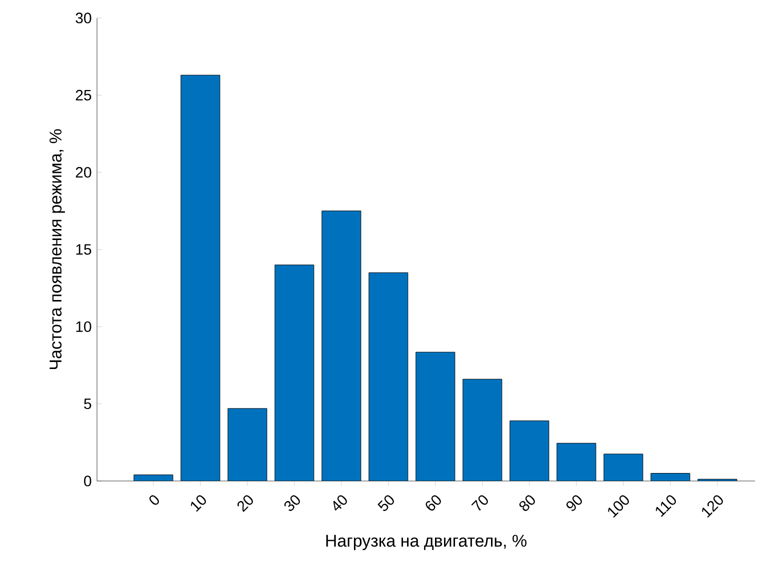 This screenshot has width=769, height=581. What do you see at coordinates (84, 172) in the screenshot?
I see `y-tick-label: 20` at bounding box center [84, 172].